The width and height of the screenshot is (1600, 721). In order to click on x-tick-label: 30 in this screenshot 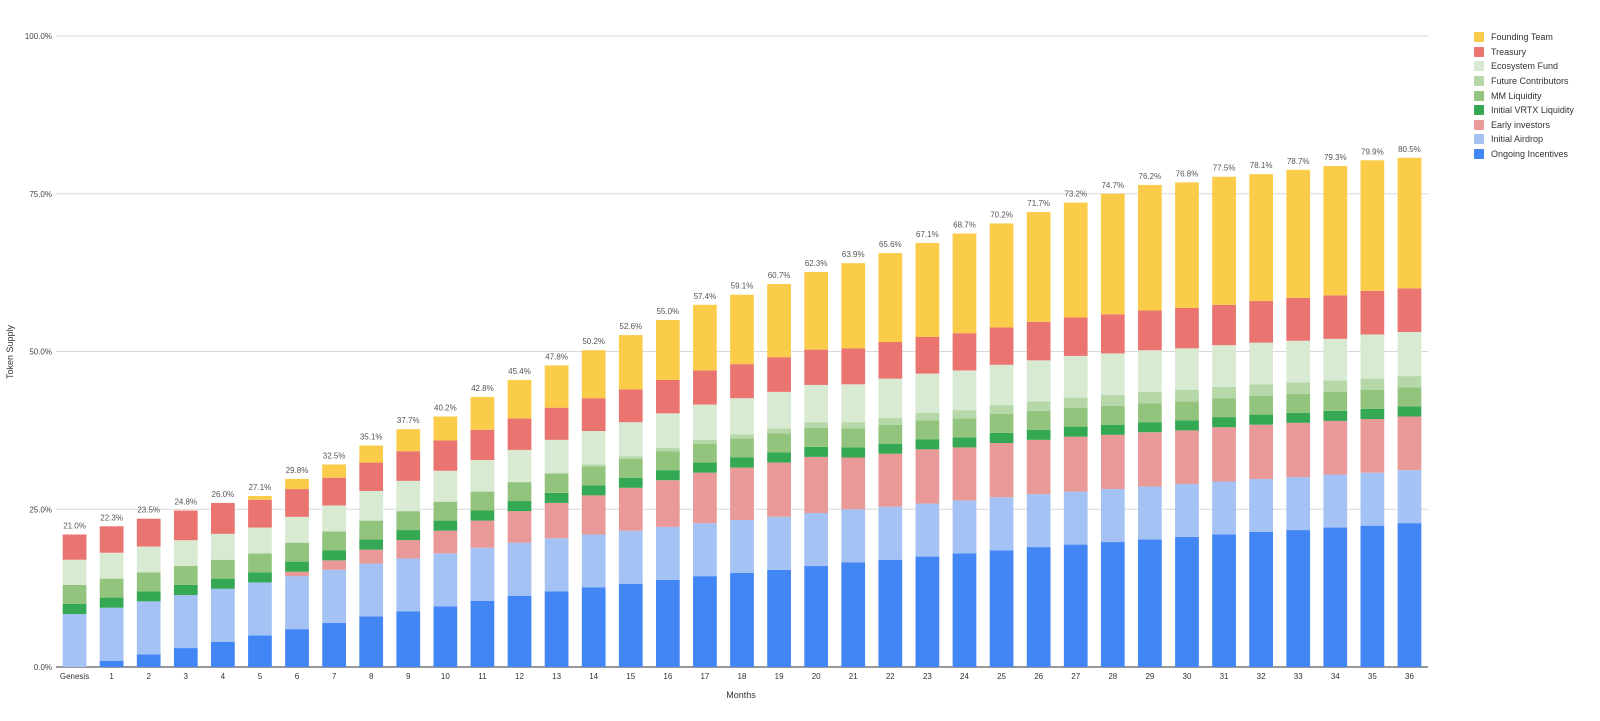, I will do `click(1187, 676)`.